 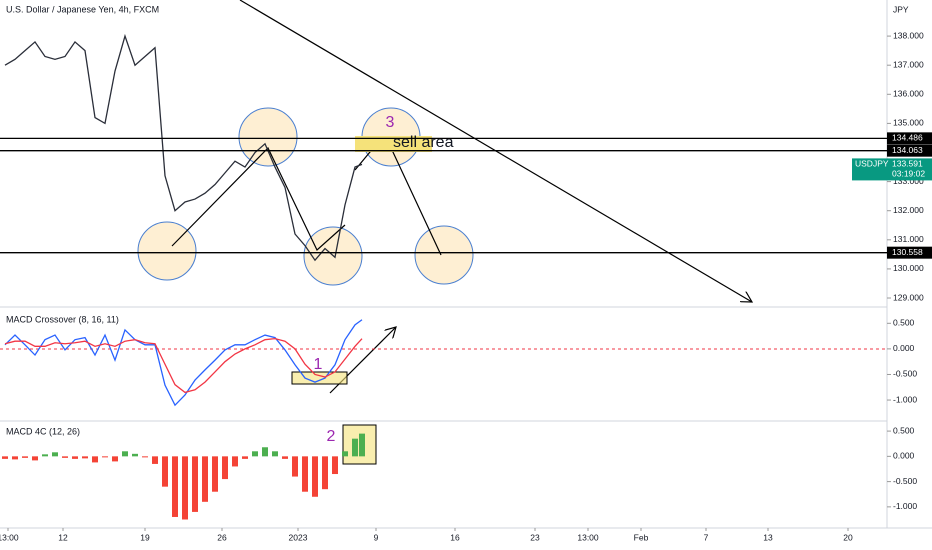 I want to click on trend-line, so click(x=258, y=198).